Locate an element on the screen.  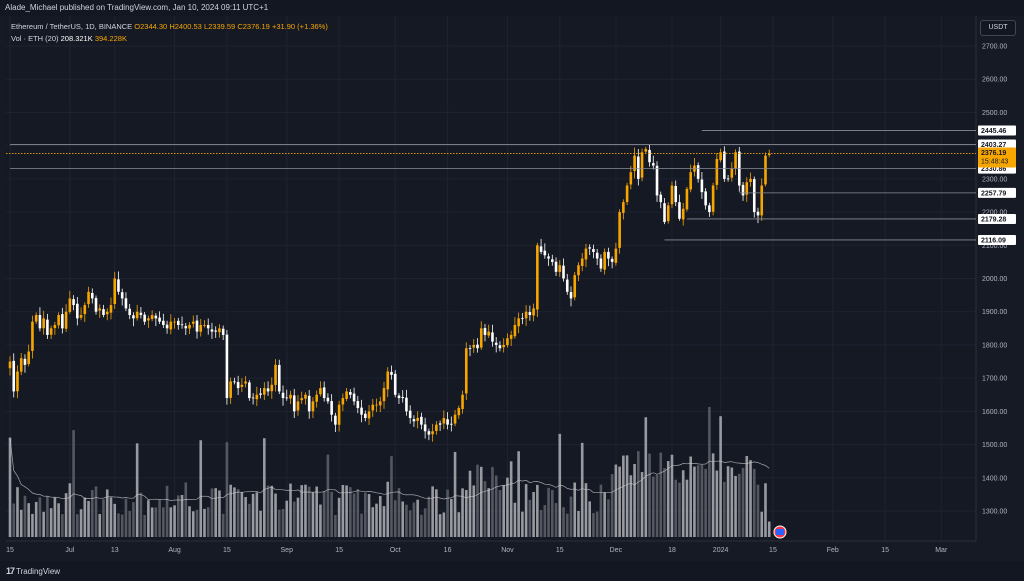
x-tick-label: Mar is located at coordinates (941, 550).